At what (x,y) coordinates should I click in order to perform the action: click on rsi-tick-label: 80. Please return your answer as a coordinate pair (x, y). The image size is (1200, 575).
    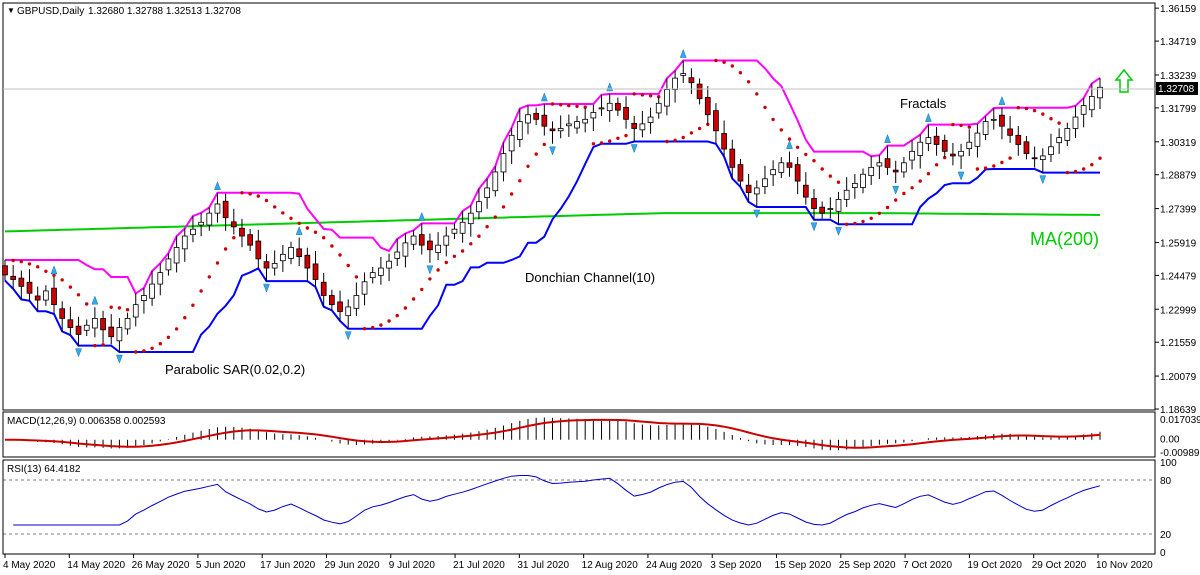
    Looking at the image, I should click on (1166, 481).